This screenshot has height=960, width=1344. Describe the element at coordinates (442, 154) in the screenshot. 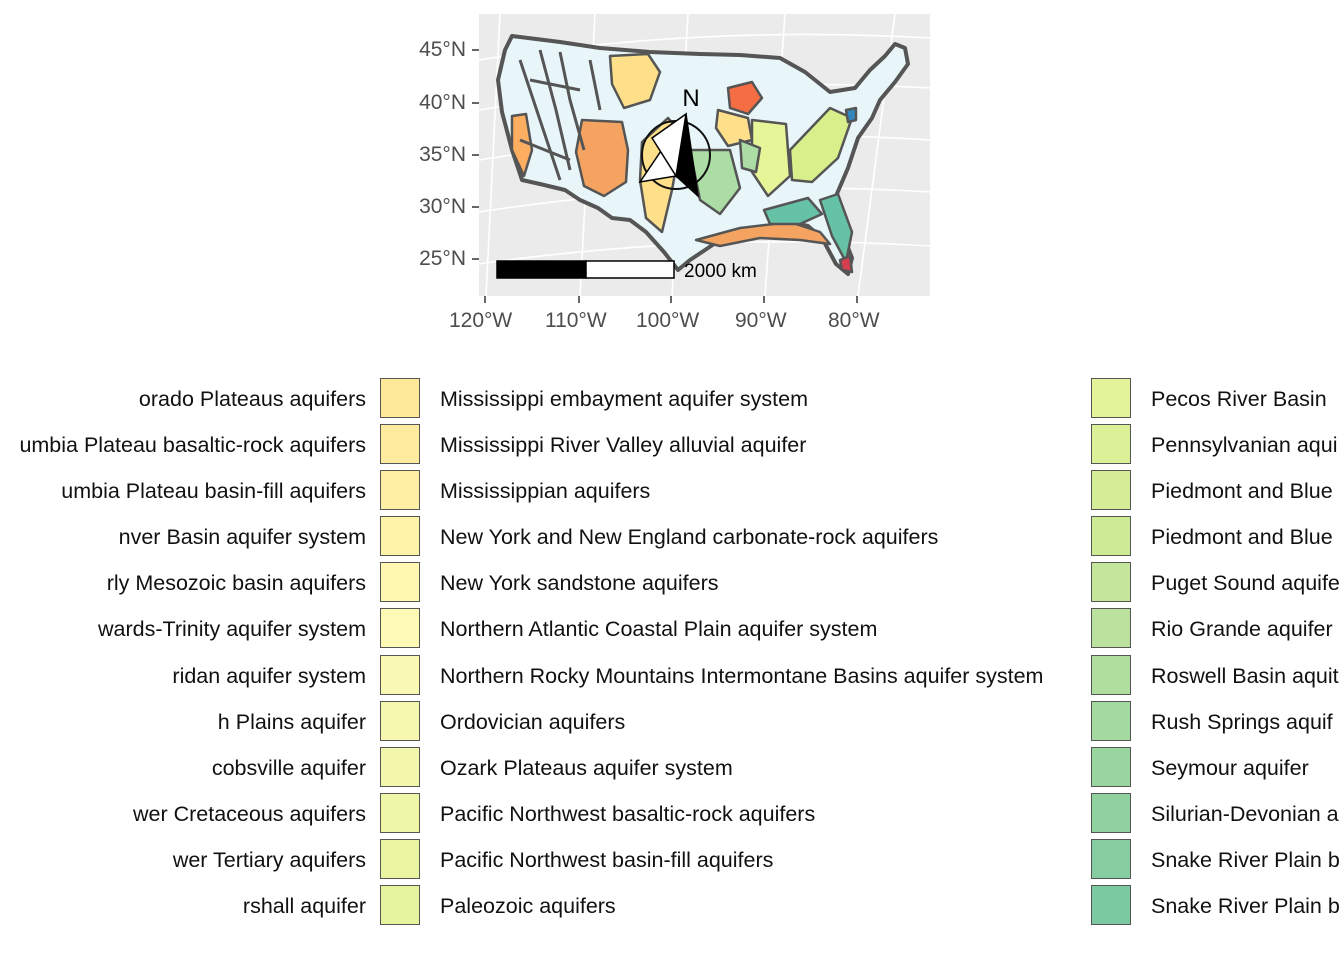

I see `lat-label-35: 35°N` at that location.